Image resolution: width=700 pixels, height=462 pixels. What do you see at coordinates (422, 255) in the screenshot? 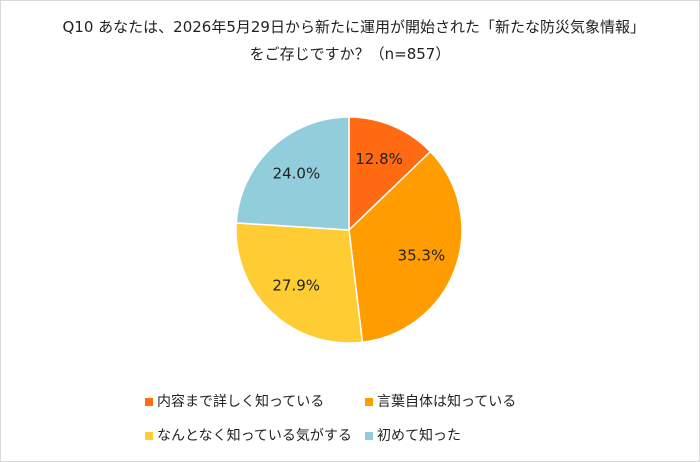
I see `data-label: 35.3%` at bounding box center [422, 255].